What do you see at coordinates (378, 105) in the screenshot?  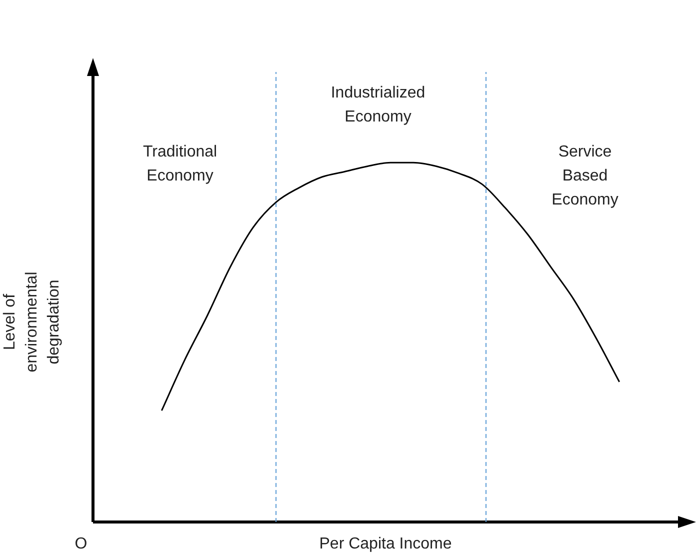 I see `text: Industrialized Economy` at bounding box center [378, 105].